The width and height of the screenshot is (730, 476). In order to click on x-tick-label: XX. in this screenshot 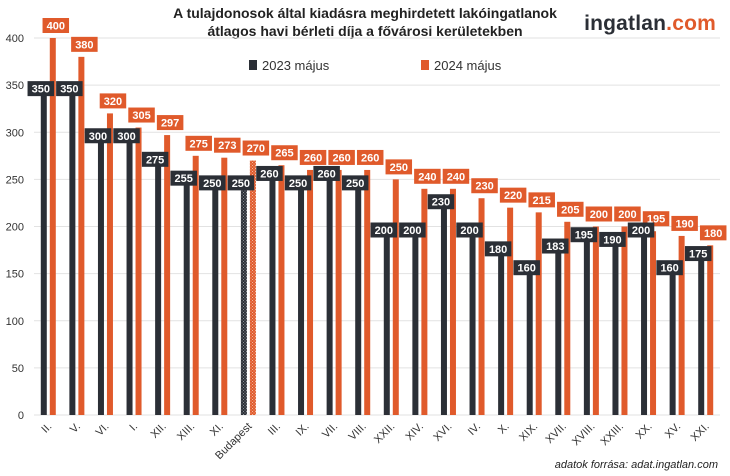, I will do `click(644, 431)`.